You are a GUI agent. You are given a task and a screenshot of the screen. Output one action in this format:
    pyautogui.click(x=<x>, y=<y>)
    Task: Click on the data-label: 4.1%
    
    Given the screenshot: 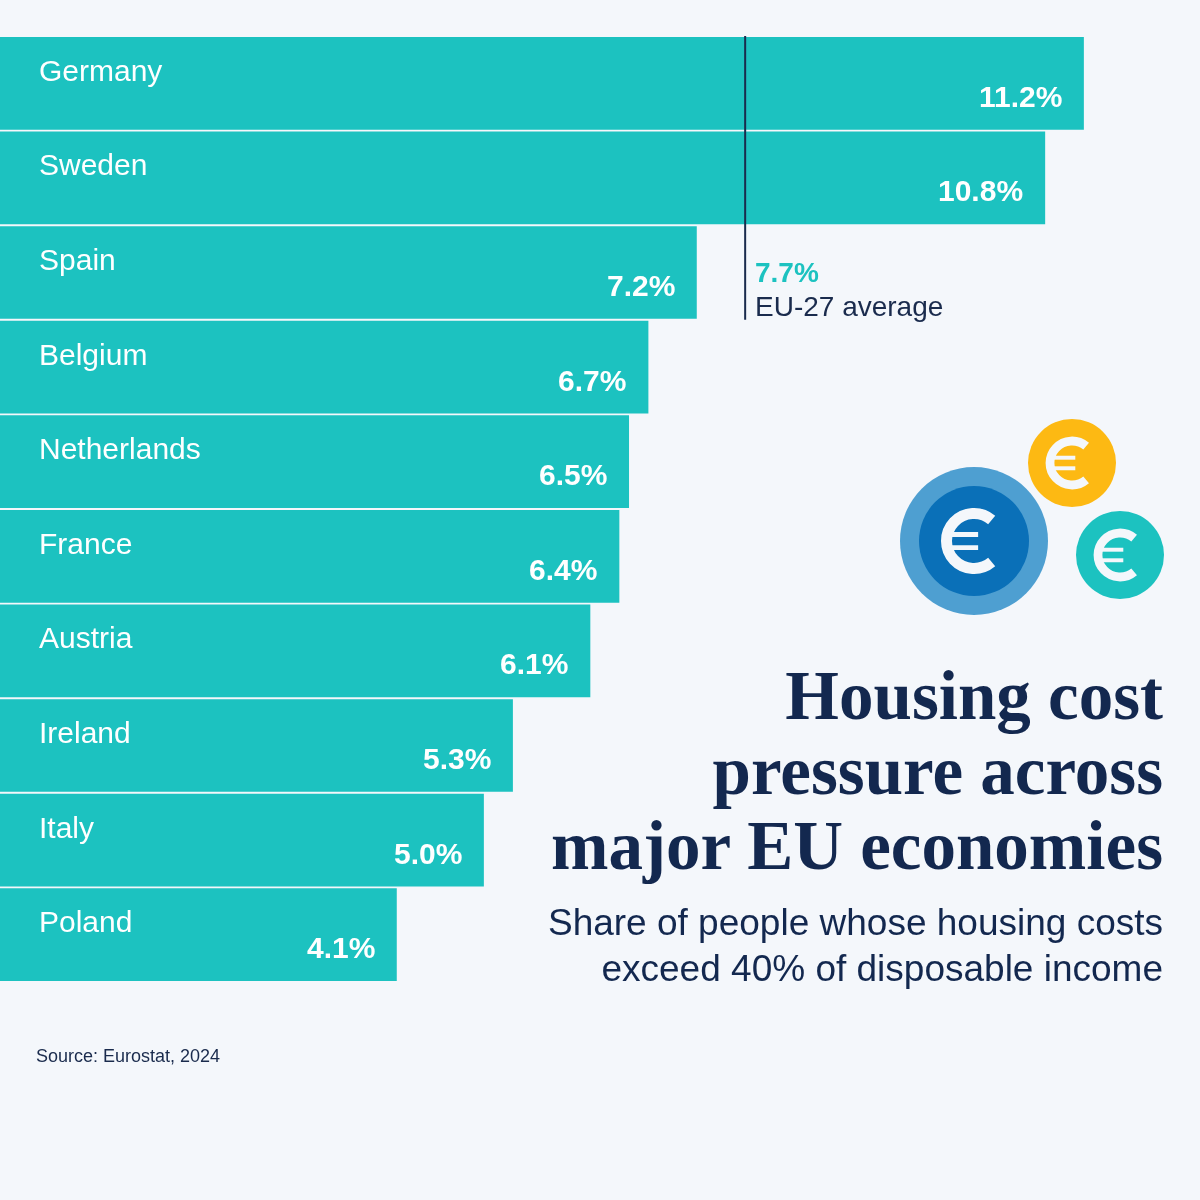 What is the action you would take?
    pyautogui.click(x=341, y=947)
    